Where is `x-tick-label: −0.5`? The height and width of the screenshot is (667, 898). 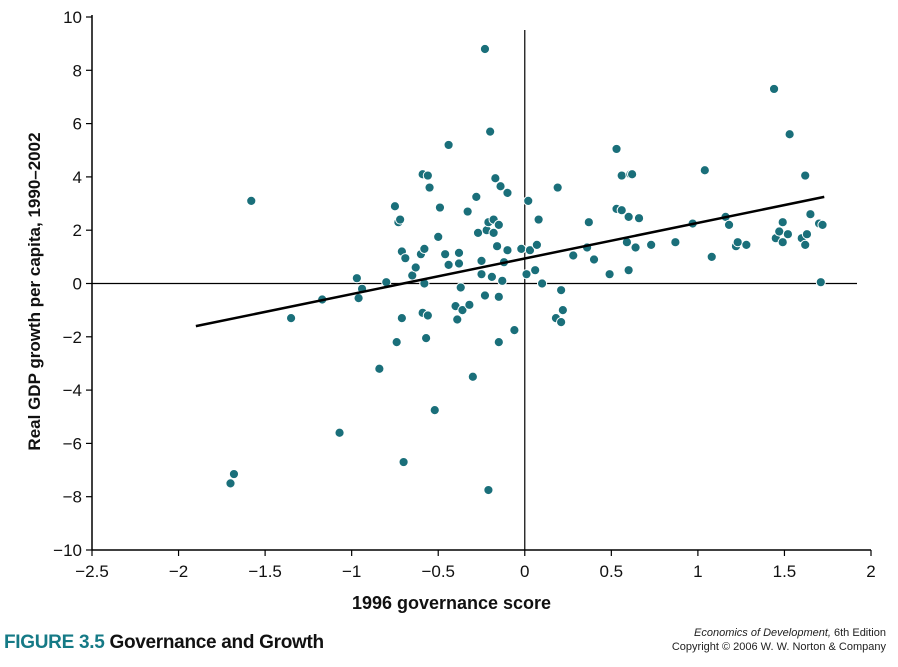
x-tick-label: −0.5 is located at coordinates (438, 571).